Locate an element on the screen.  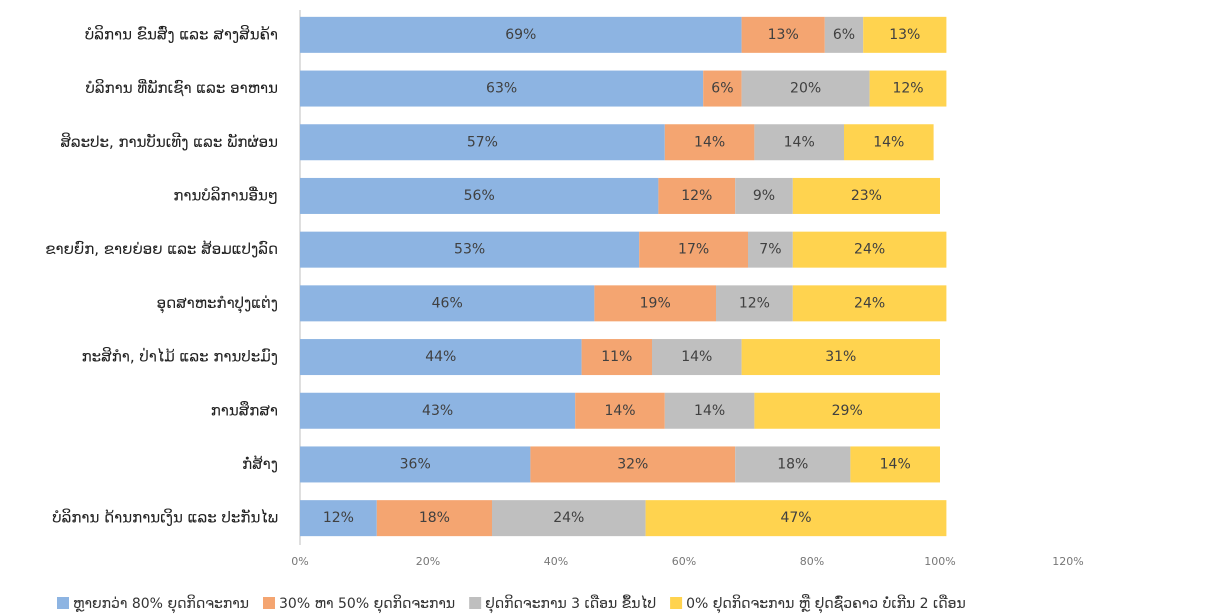
data-label: 63% is located at coordinates (501, 89).